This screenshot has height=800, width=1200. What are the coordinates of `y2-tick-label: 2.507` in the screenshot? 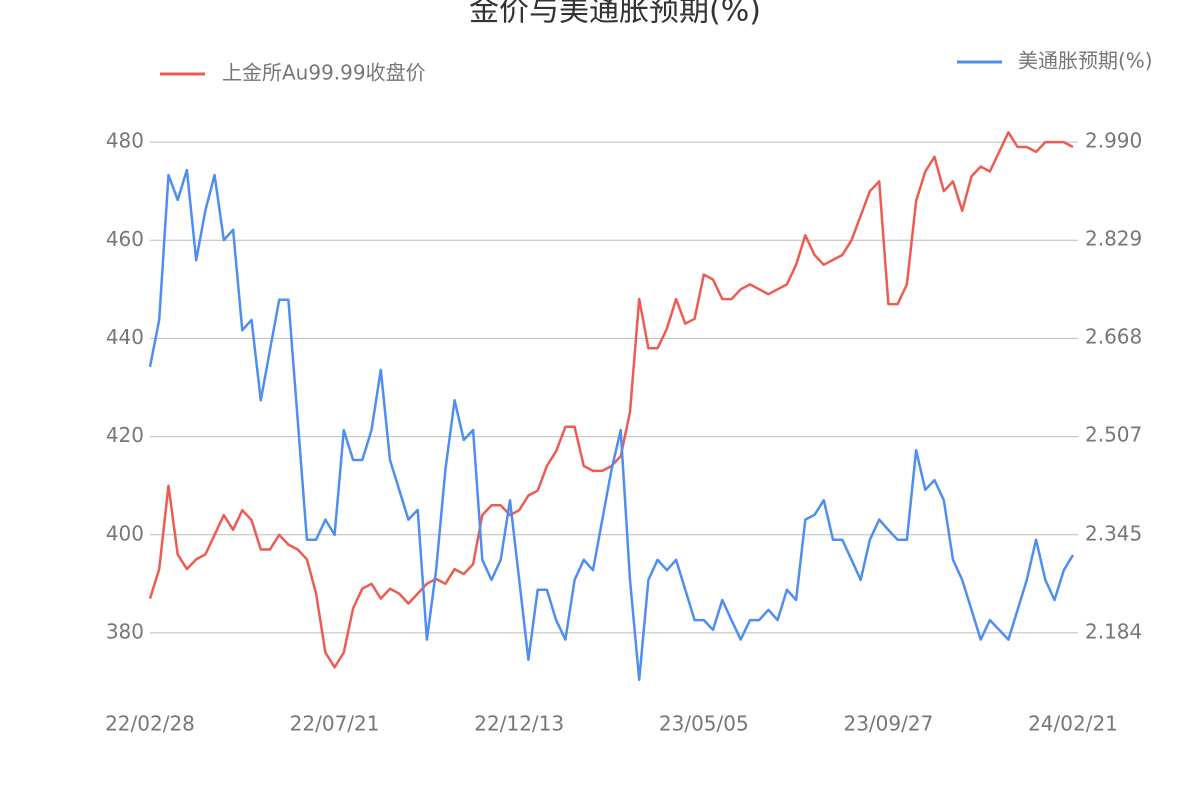 It's located at (1113, 435).